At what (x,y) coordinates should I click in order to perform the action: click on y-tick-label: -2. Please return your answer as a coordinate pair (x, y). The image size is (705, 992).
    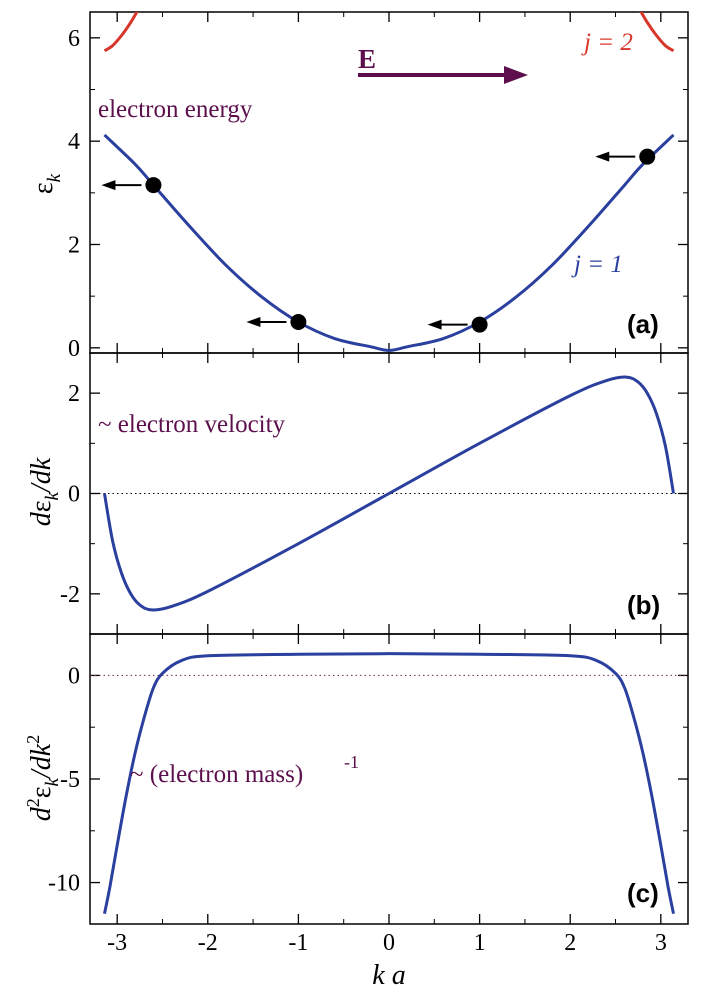
    Looking at the image, I should click on (70, 595).